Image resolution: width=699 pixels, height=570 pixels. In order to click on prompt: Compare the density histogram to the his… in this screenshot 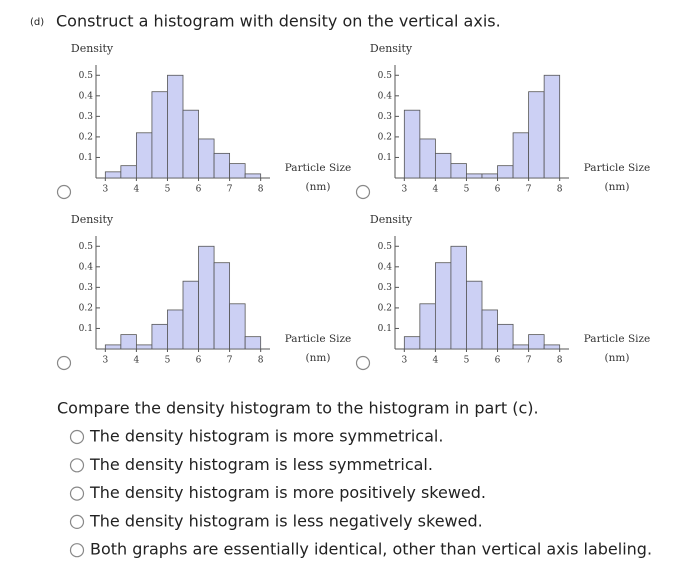, I will do `click(298, 408)`.